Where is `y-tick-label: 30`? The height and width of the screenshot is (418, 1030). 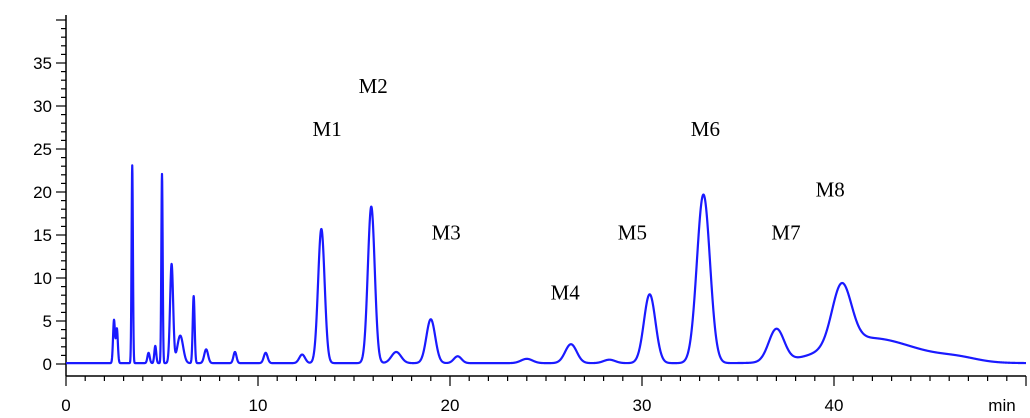
y-tick-label: 30 is located at coordinates (42, 106).